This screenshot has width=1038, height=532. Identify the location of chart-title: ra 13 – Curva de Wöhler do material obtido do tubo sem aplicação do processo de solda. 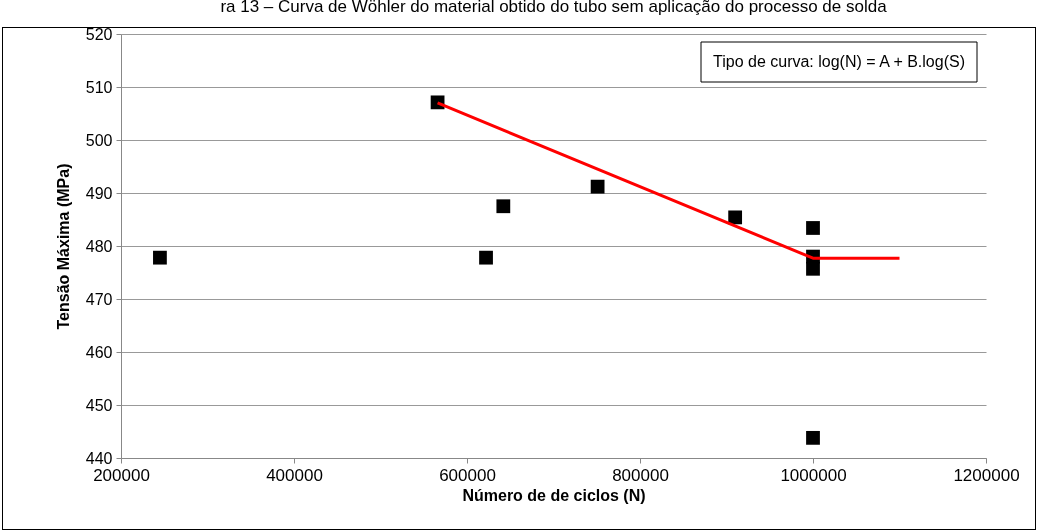
(554, 8).